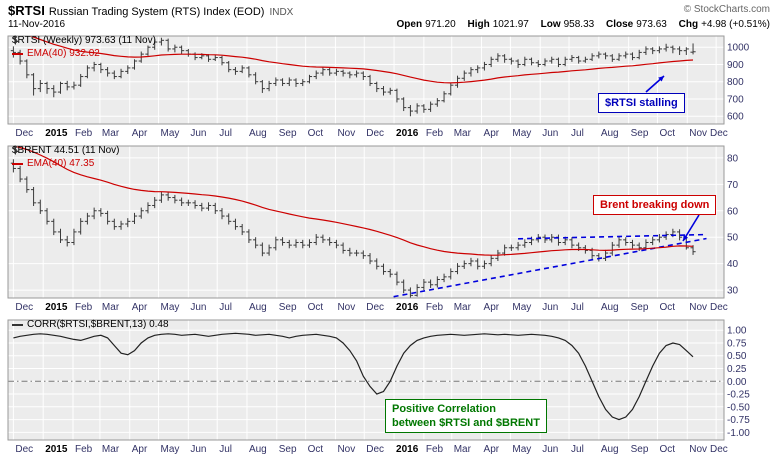  I want to click on y-axis-label: 40, so click(733, 264).